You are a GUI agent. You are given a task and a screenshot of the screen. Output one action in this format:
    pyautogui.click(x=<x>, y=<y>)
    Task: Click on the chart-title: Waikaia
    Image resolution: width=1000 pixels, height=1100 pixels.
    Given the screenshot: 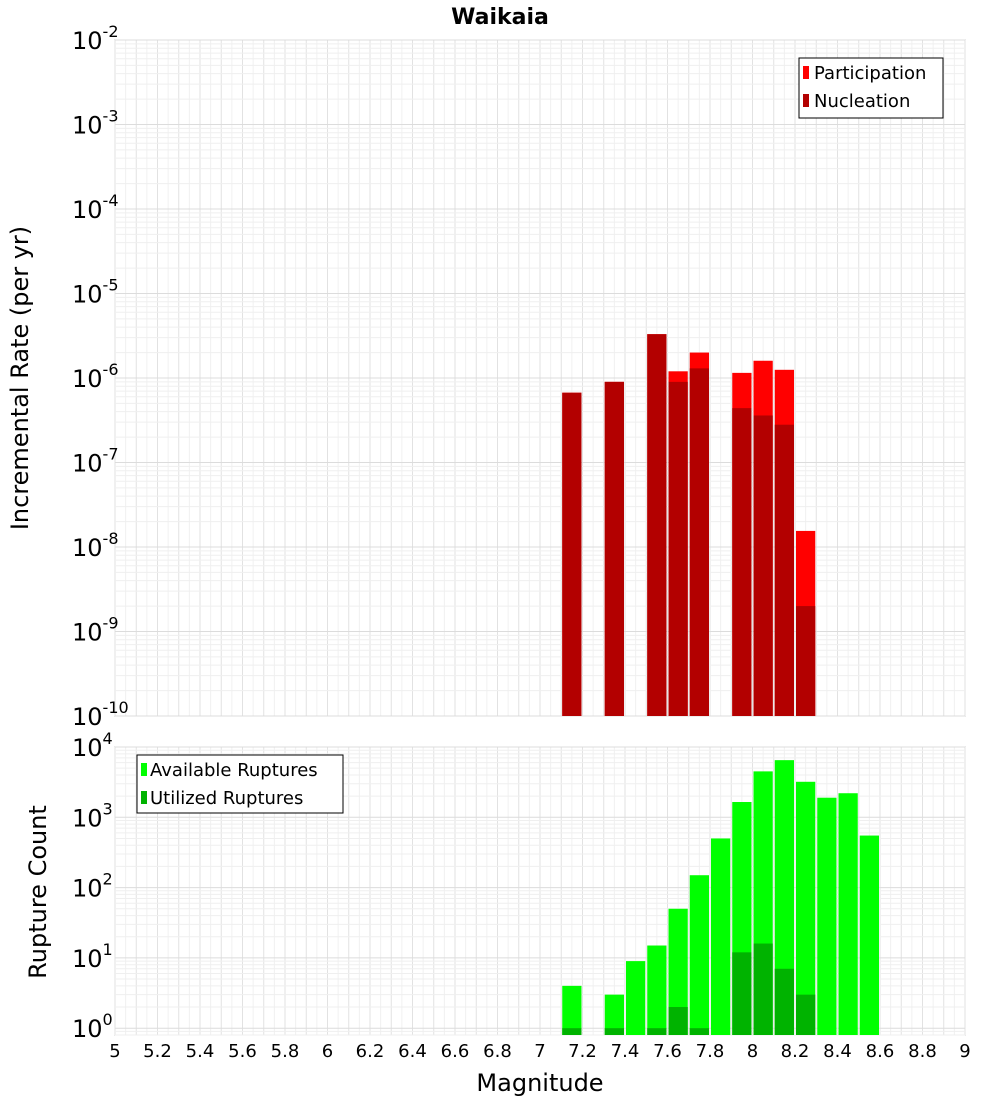 What is the action you would take?
    pyautogui.click(x=500, y=17)
    